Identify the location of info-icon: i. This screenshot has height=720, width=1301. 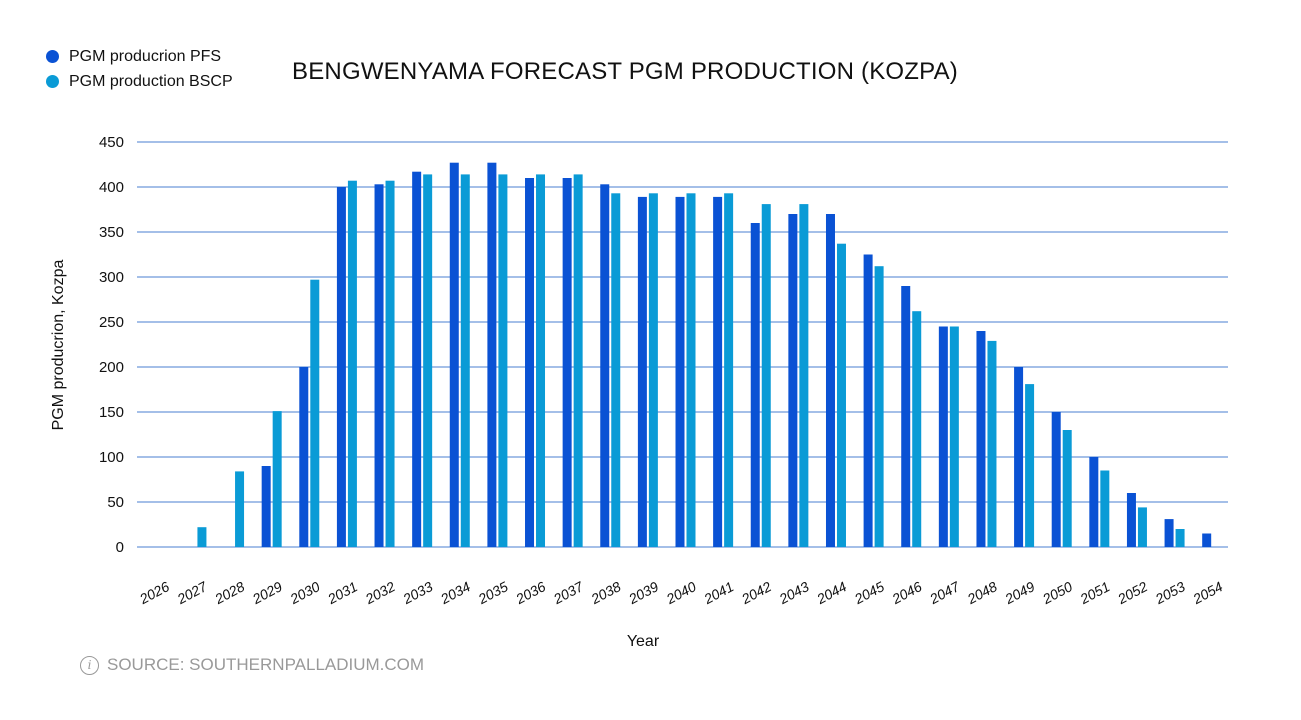
(89, 665).